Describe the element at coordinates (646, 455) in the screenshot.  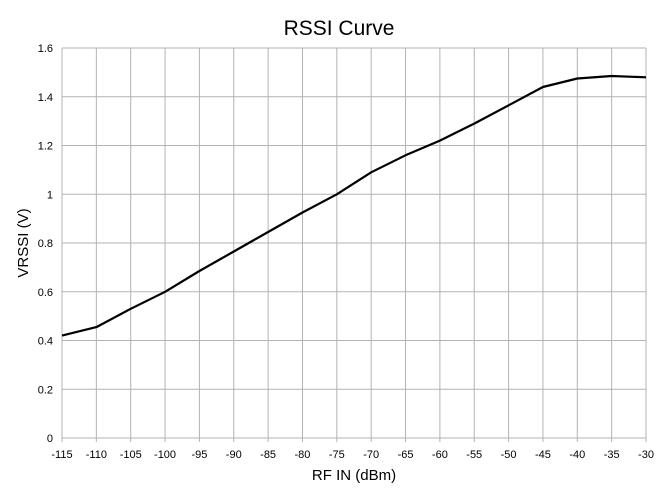
I see `x-tick-label: -30` at that location.